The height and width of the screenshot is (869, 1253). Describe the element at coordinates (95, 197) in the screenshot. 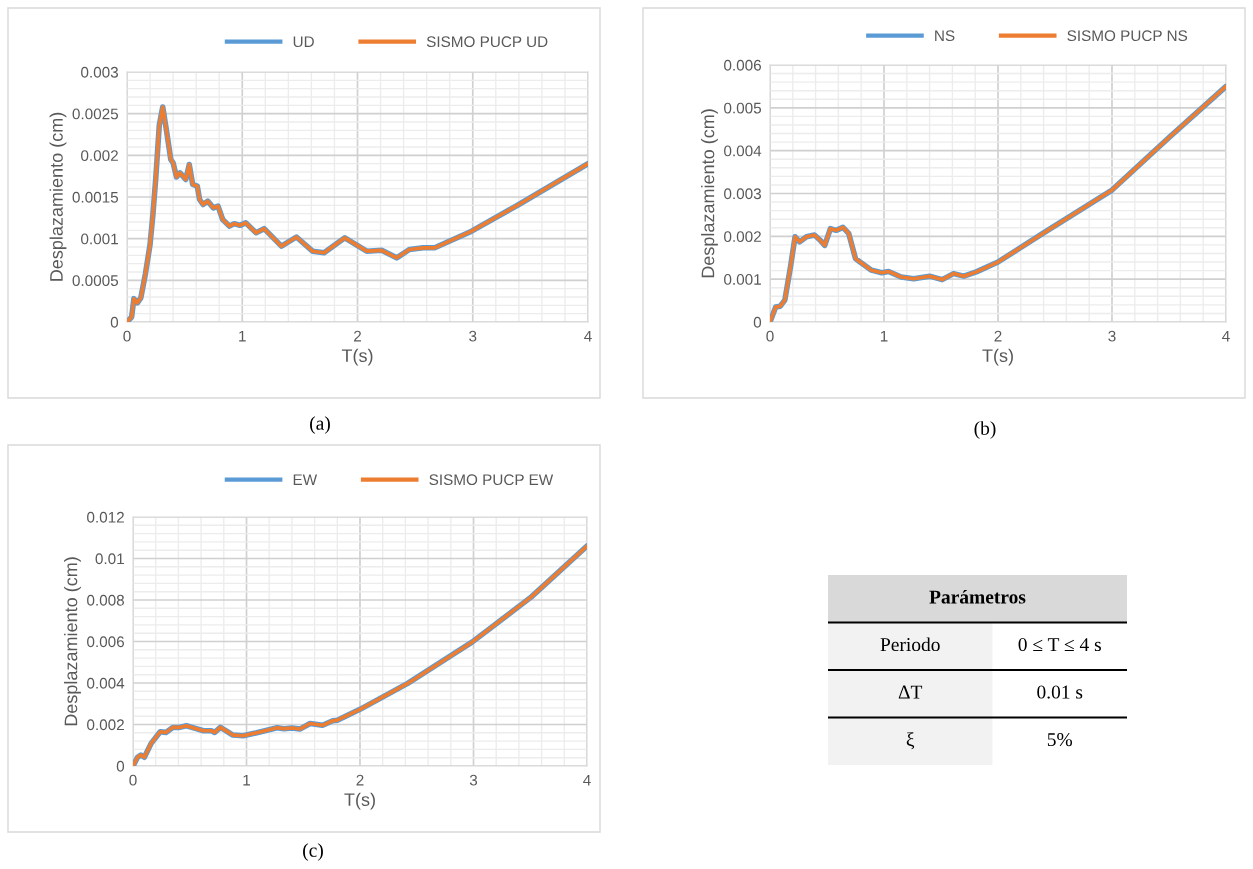

I see `y-tick-label: 0.0015` at that location.